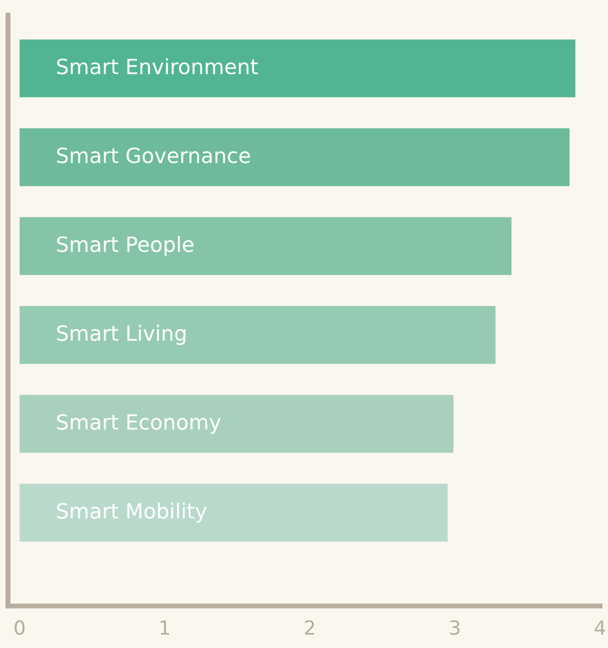 The height and width of the screenshot is (648, 608). What do you see at coordinates (153, 155) in the screenshot?
I see `y-tick-label: Smart Governance` at bounding box center [153, 155].